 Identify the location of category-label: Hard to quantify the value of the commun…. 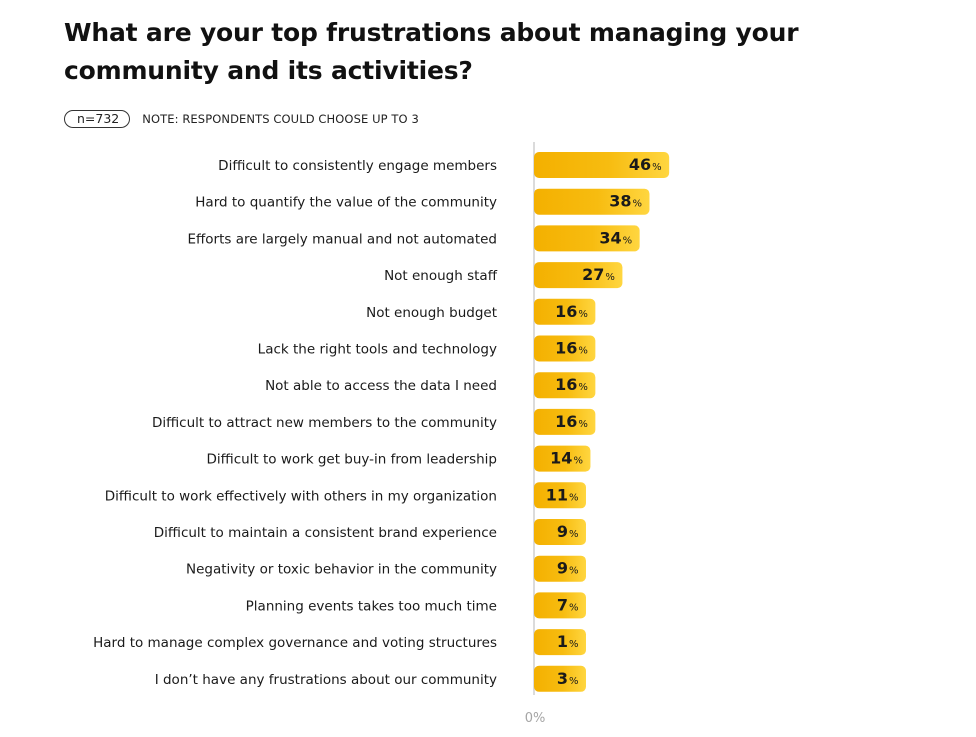
(346, 203).